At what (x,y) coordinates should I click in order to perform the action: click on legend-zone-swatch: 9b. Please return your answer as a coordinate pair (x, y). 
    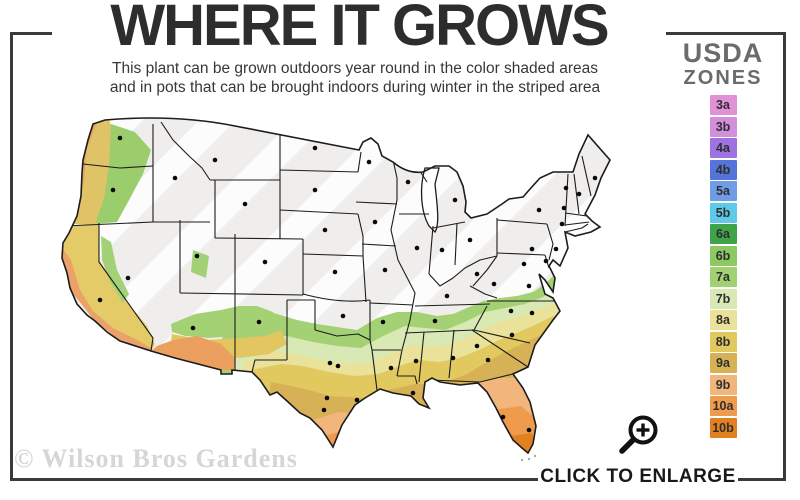
    Looking at the image, I should click on (723, 384).